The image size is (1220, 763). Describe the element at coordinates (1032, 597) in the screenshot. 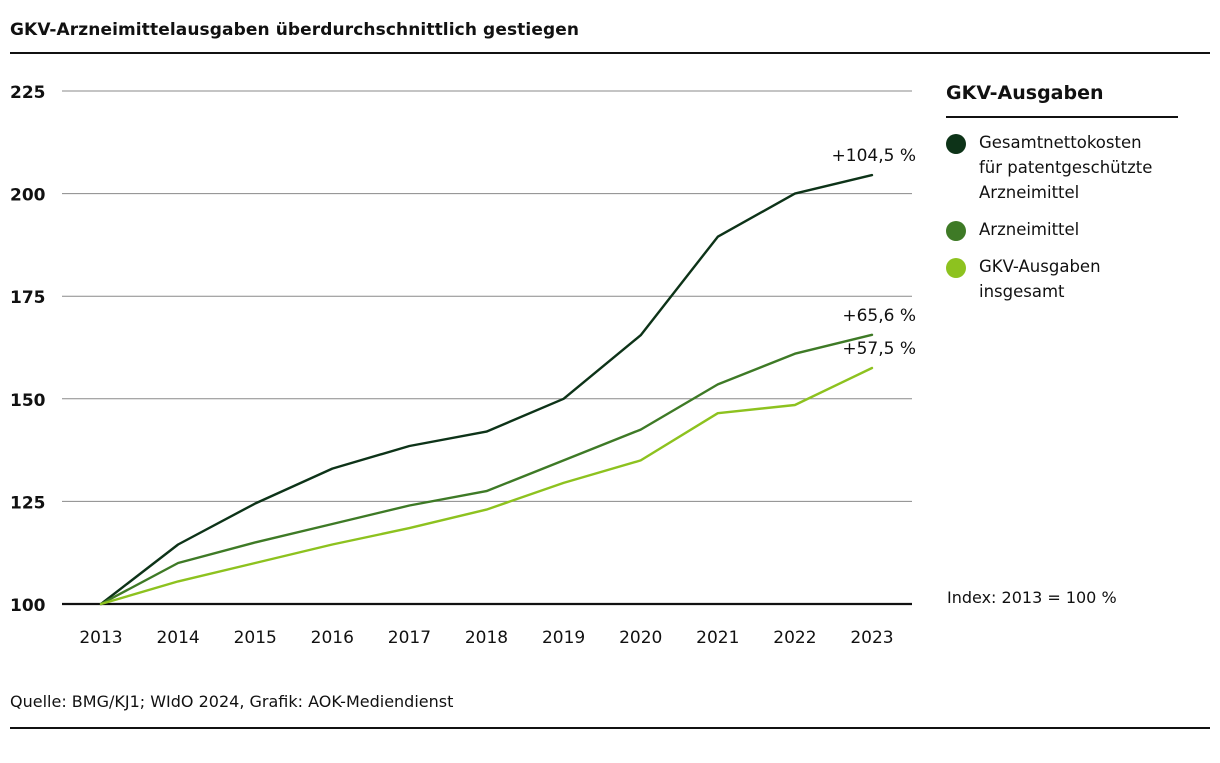

I see `index-note: Index: 2013 = 100 %` at that location.